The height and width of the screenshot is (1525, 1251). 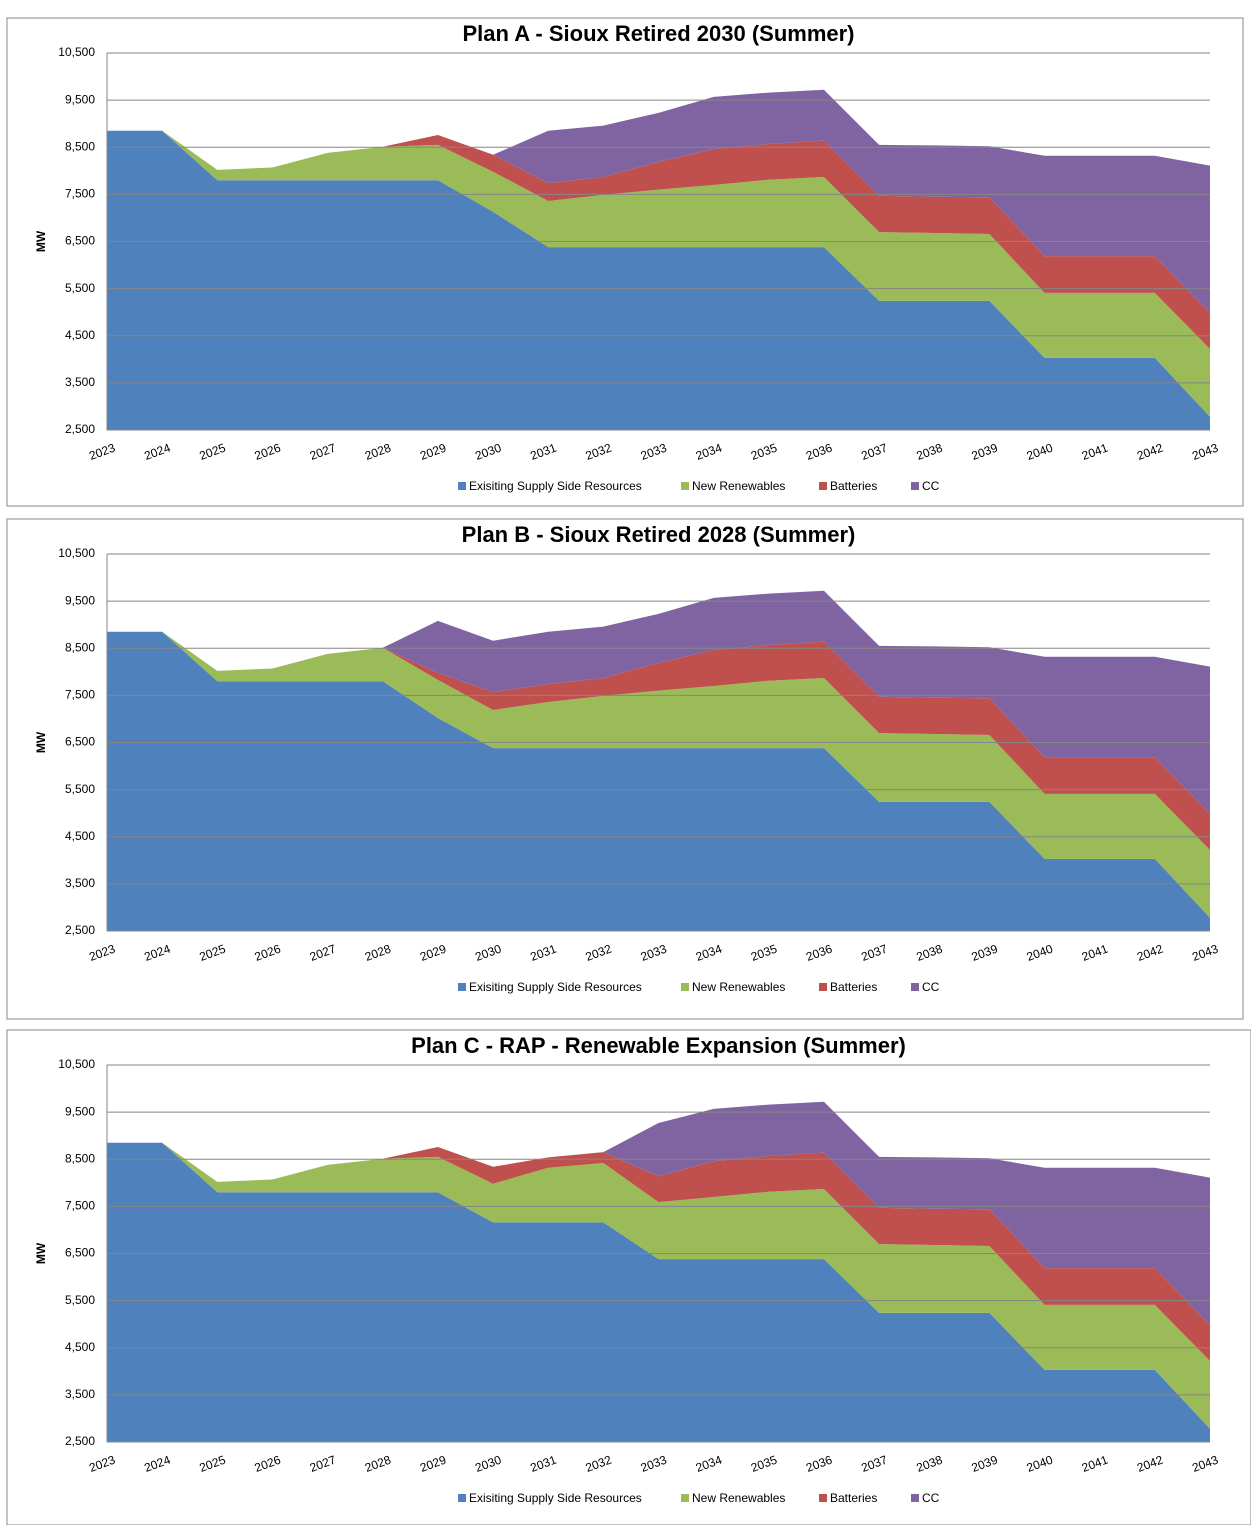 I want to click on chart-title: Plan A - Sioux Retired 2030 (Summer), so click(x=658, y=33).